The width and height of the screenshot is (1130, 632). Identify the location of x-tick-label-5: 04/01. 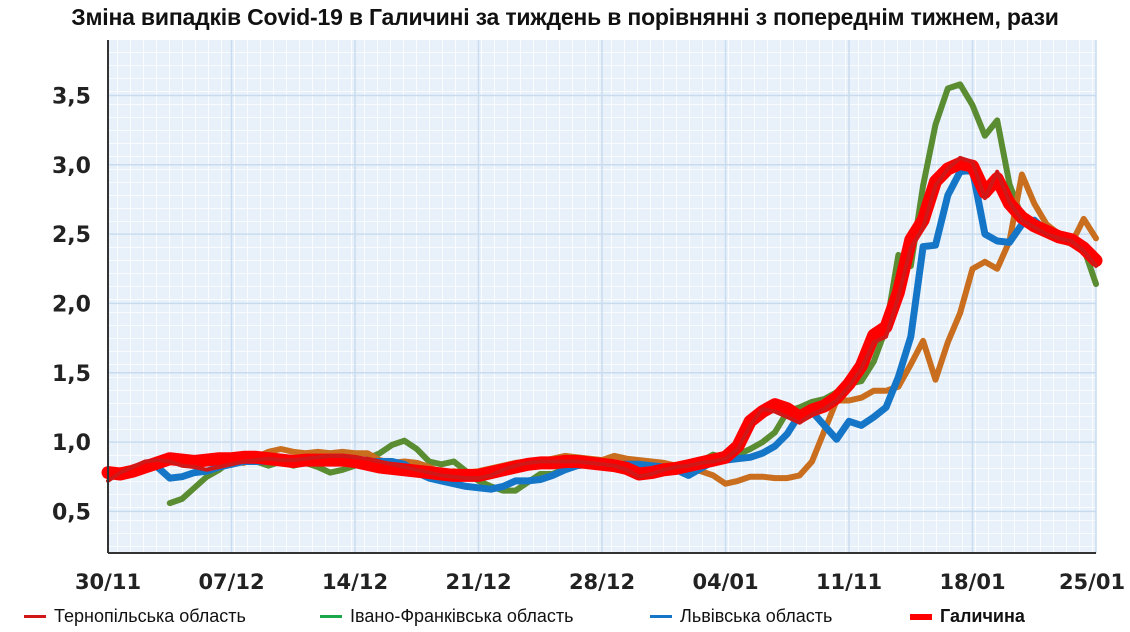
(725, 582).